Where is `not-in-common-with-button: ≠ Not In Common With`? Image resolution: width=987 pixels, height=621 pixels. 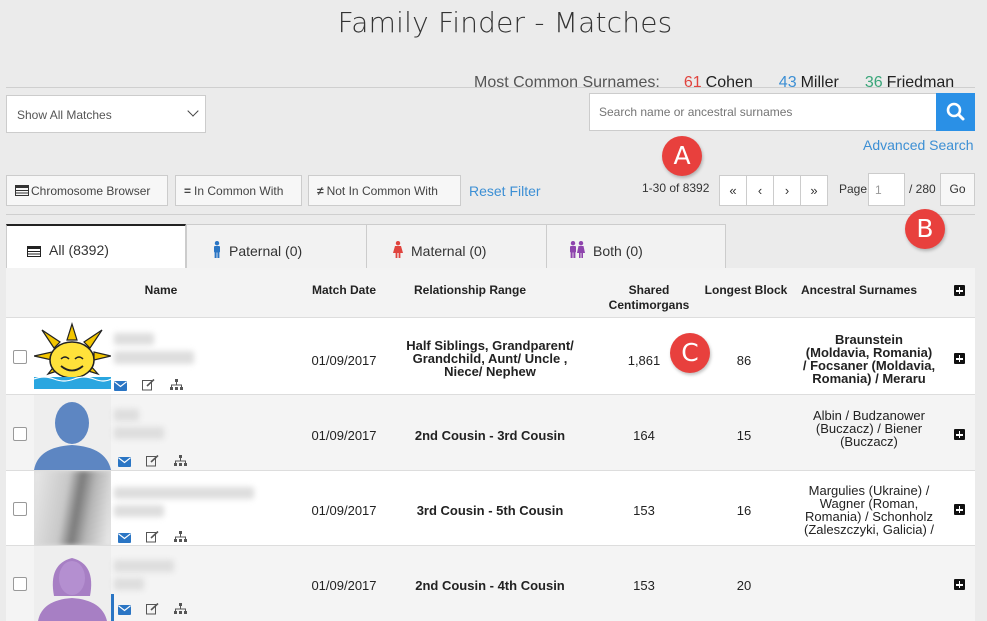
not-in-common-with-button: ≠ Not In Common With is located at coordinates (384, 190).